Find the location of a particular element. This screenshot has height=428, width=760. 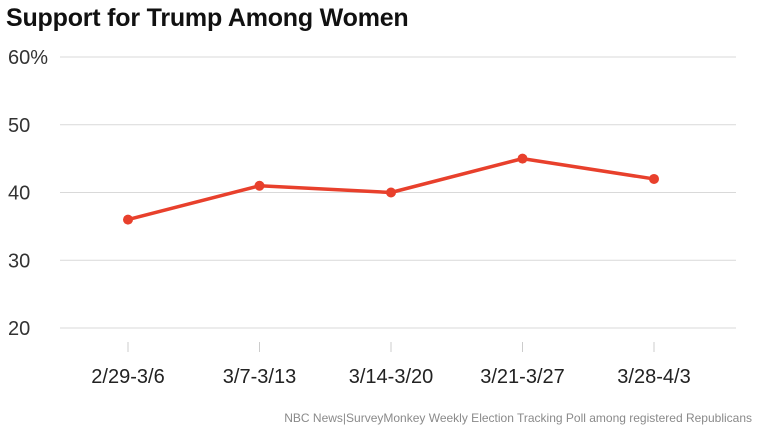

x-tick-label: 3/28-4/3 is located at coordinates (653, 377).